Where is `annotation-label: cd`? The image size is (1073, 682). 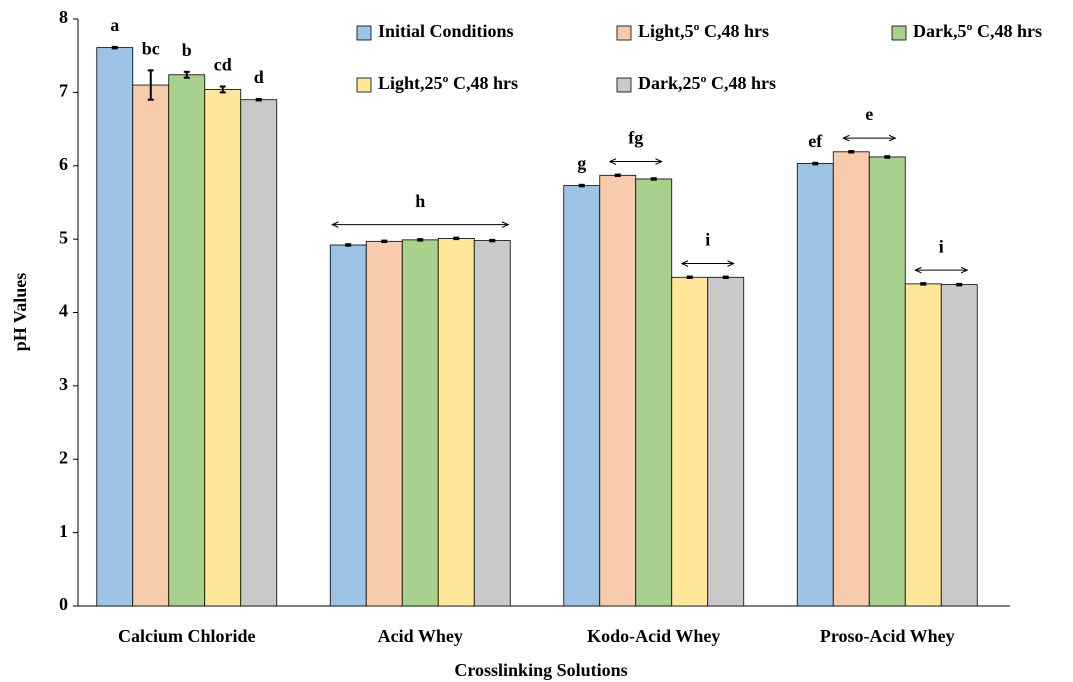
annotation-label: cd is located at coordinates (223, 65).